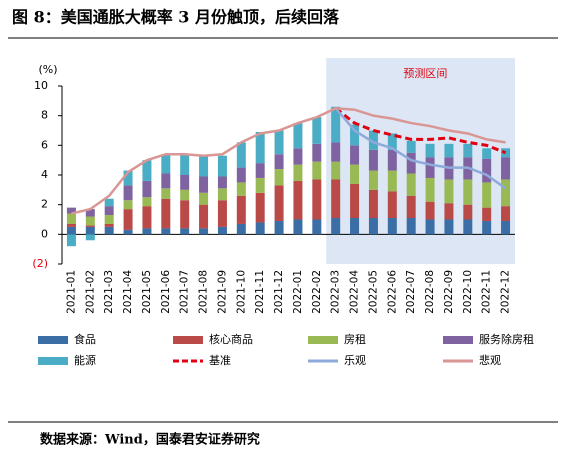 This screenshot has height=460, width=566. What do you see at coordinates (44, 204) in the screenshot?
I see `y-tick-label: 2` at bounding box center [44, 204].